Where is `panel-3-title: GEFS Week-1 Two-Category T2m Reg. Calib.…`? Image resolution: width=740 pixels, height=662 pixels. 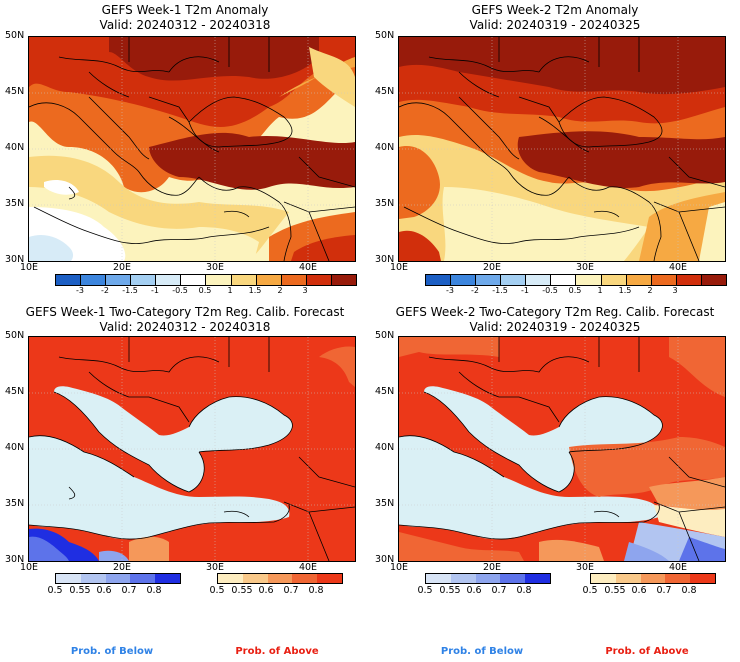
panel-3-title: GEFS Week-1 Two-Category T2m Reg. Calib.… is located at coordinates (185, 320).